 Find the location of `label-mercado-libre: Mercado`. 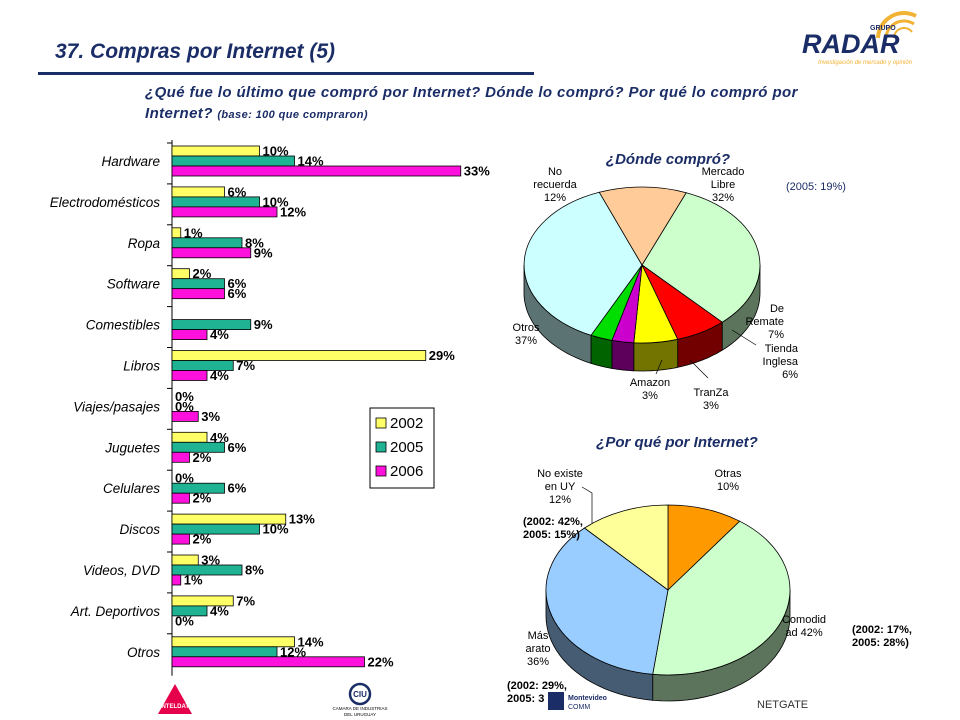

label-mercado-libre: Mercado is located at coordinates (723, 172).